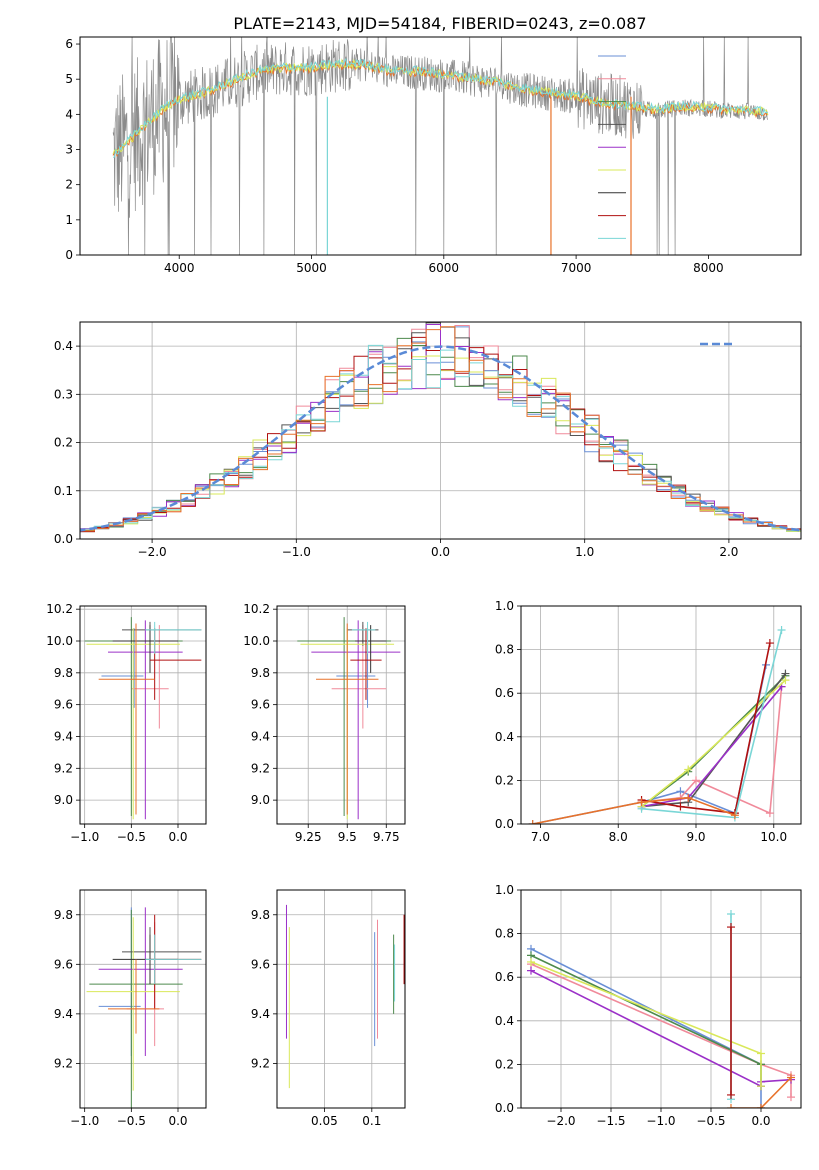  Describe the element at coordinates (504, 780) in the screenshot. I see `y-tick-label: 0.2` at that location.